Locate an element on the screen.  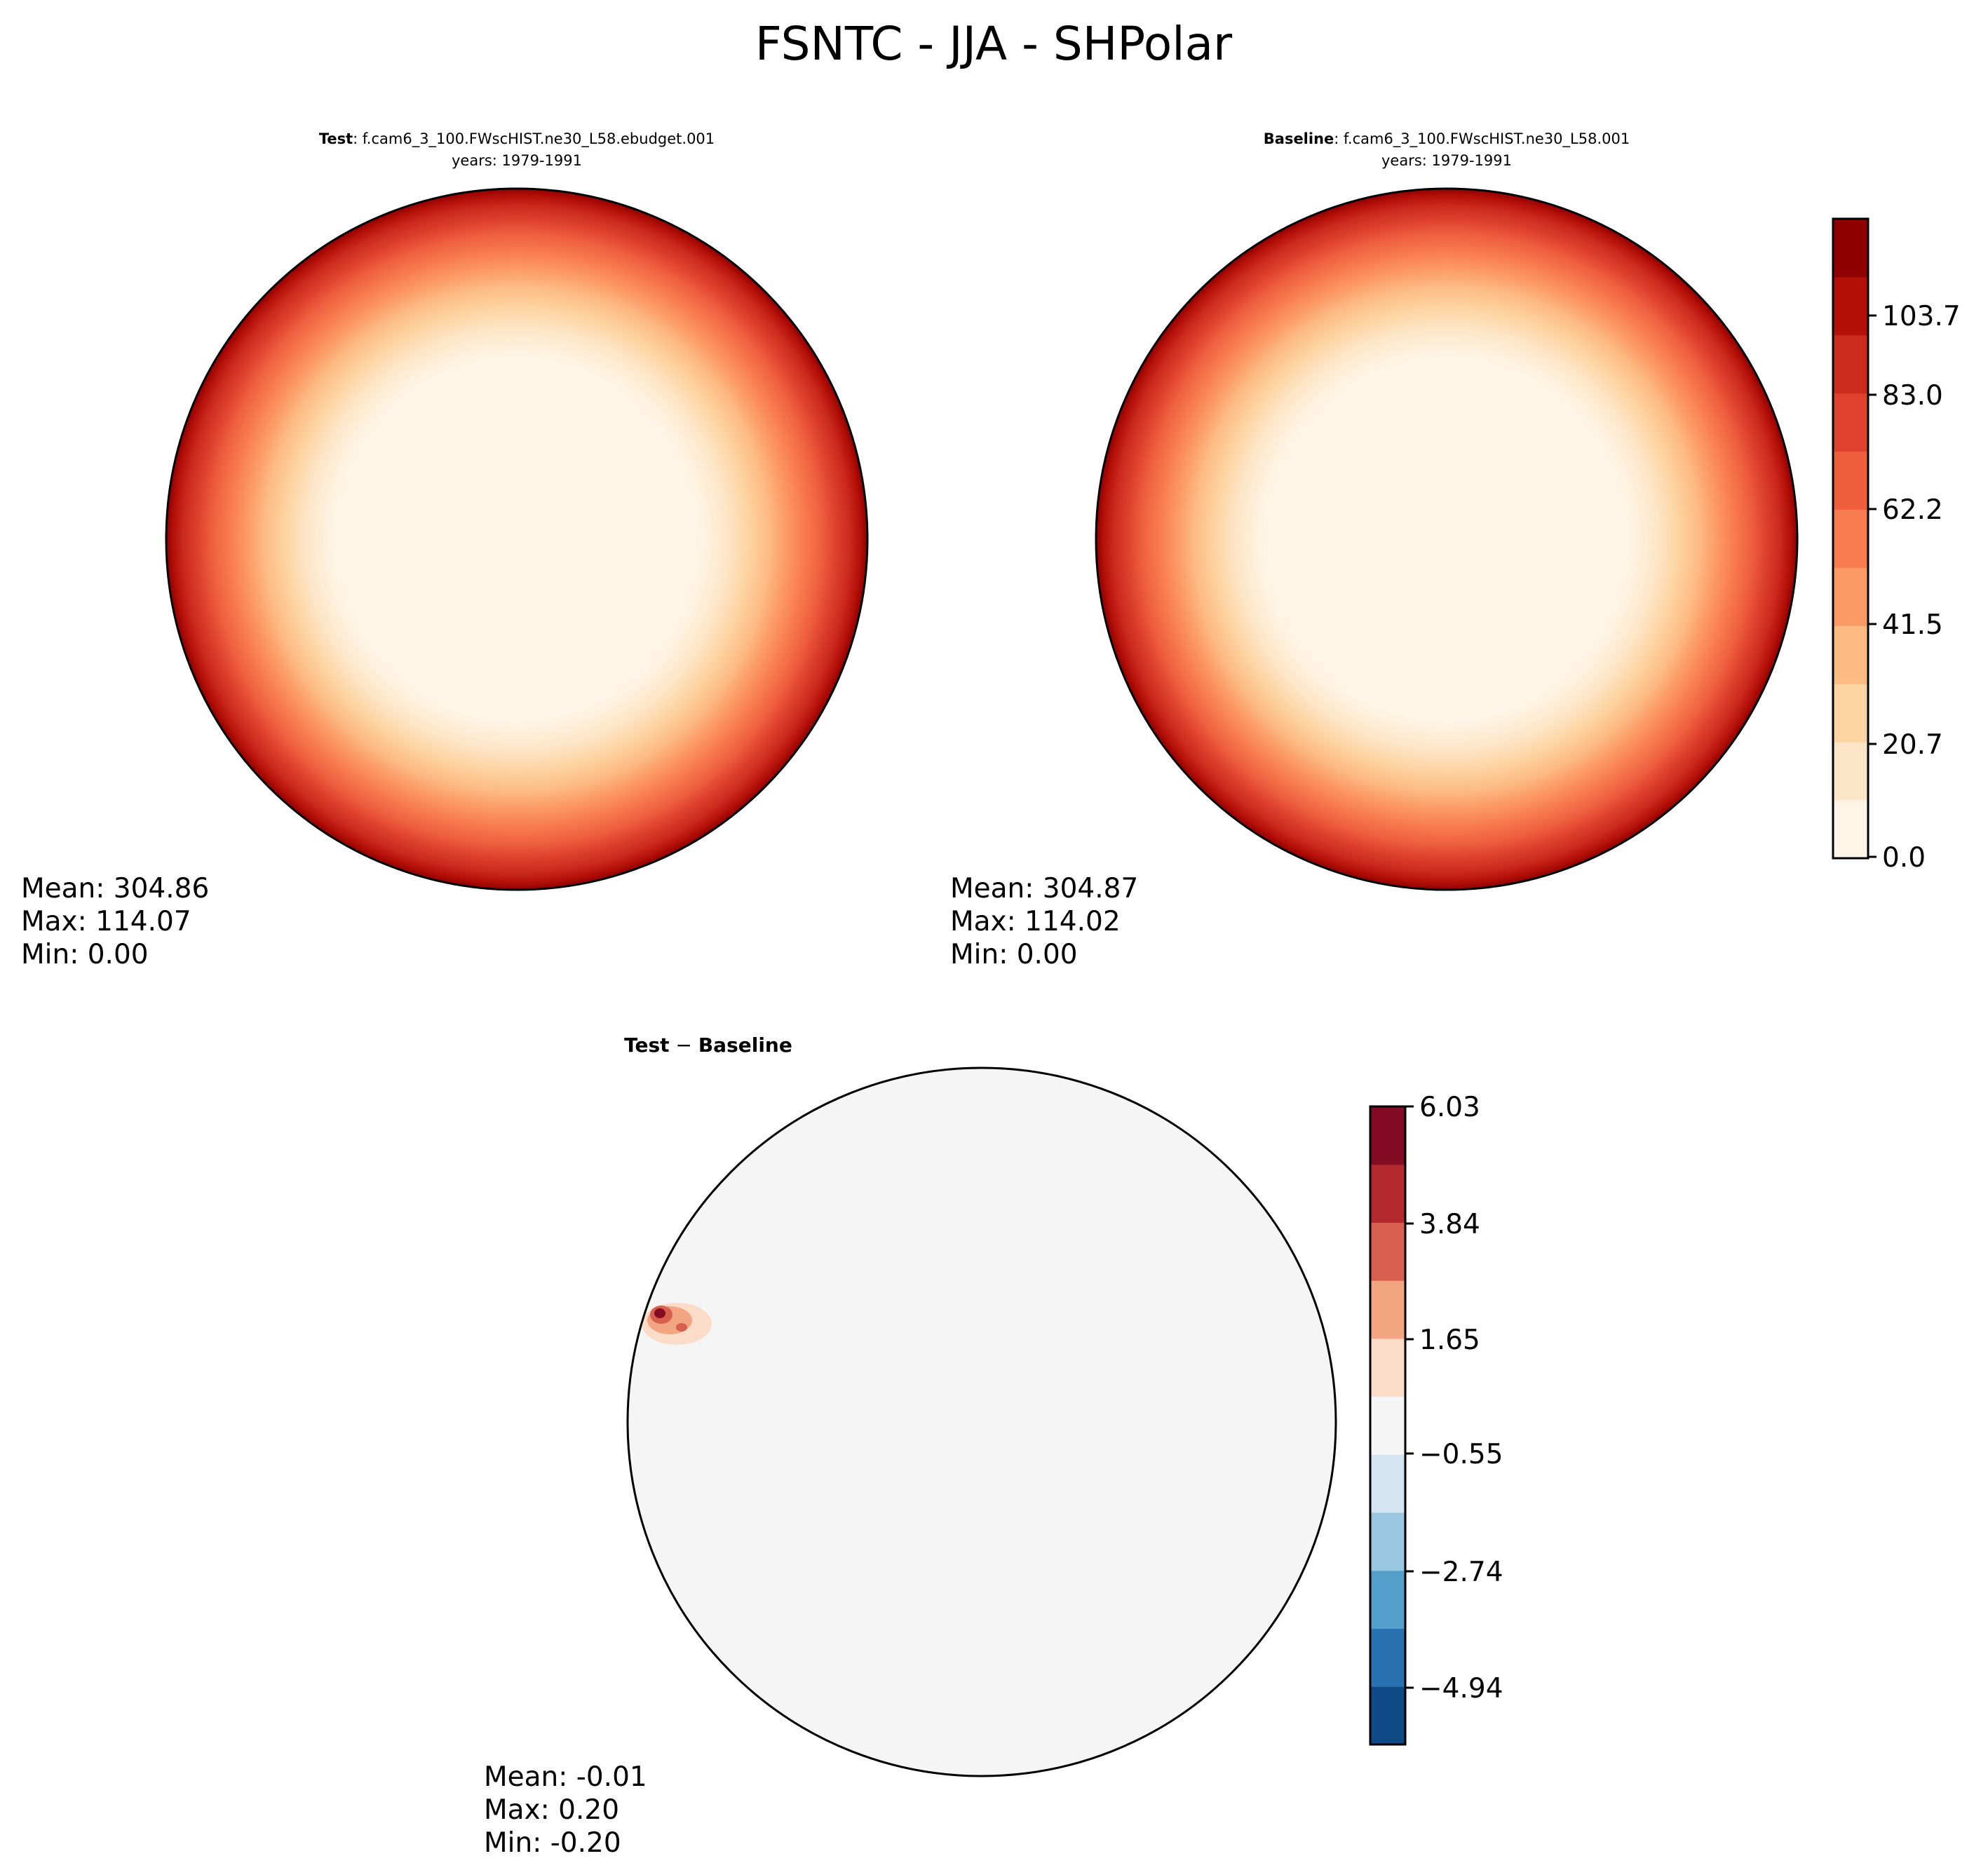
panel-baseline-case: : f.cam6_3_100.FWscHIST.ne30_L58.001 is located at coordinates (1482, 139).